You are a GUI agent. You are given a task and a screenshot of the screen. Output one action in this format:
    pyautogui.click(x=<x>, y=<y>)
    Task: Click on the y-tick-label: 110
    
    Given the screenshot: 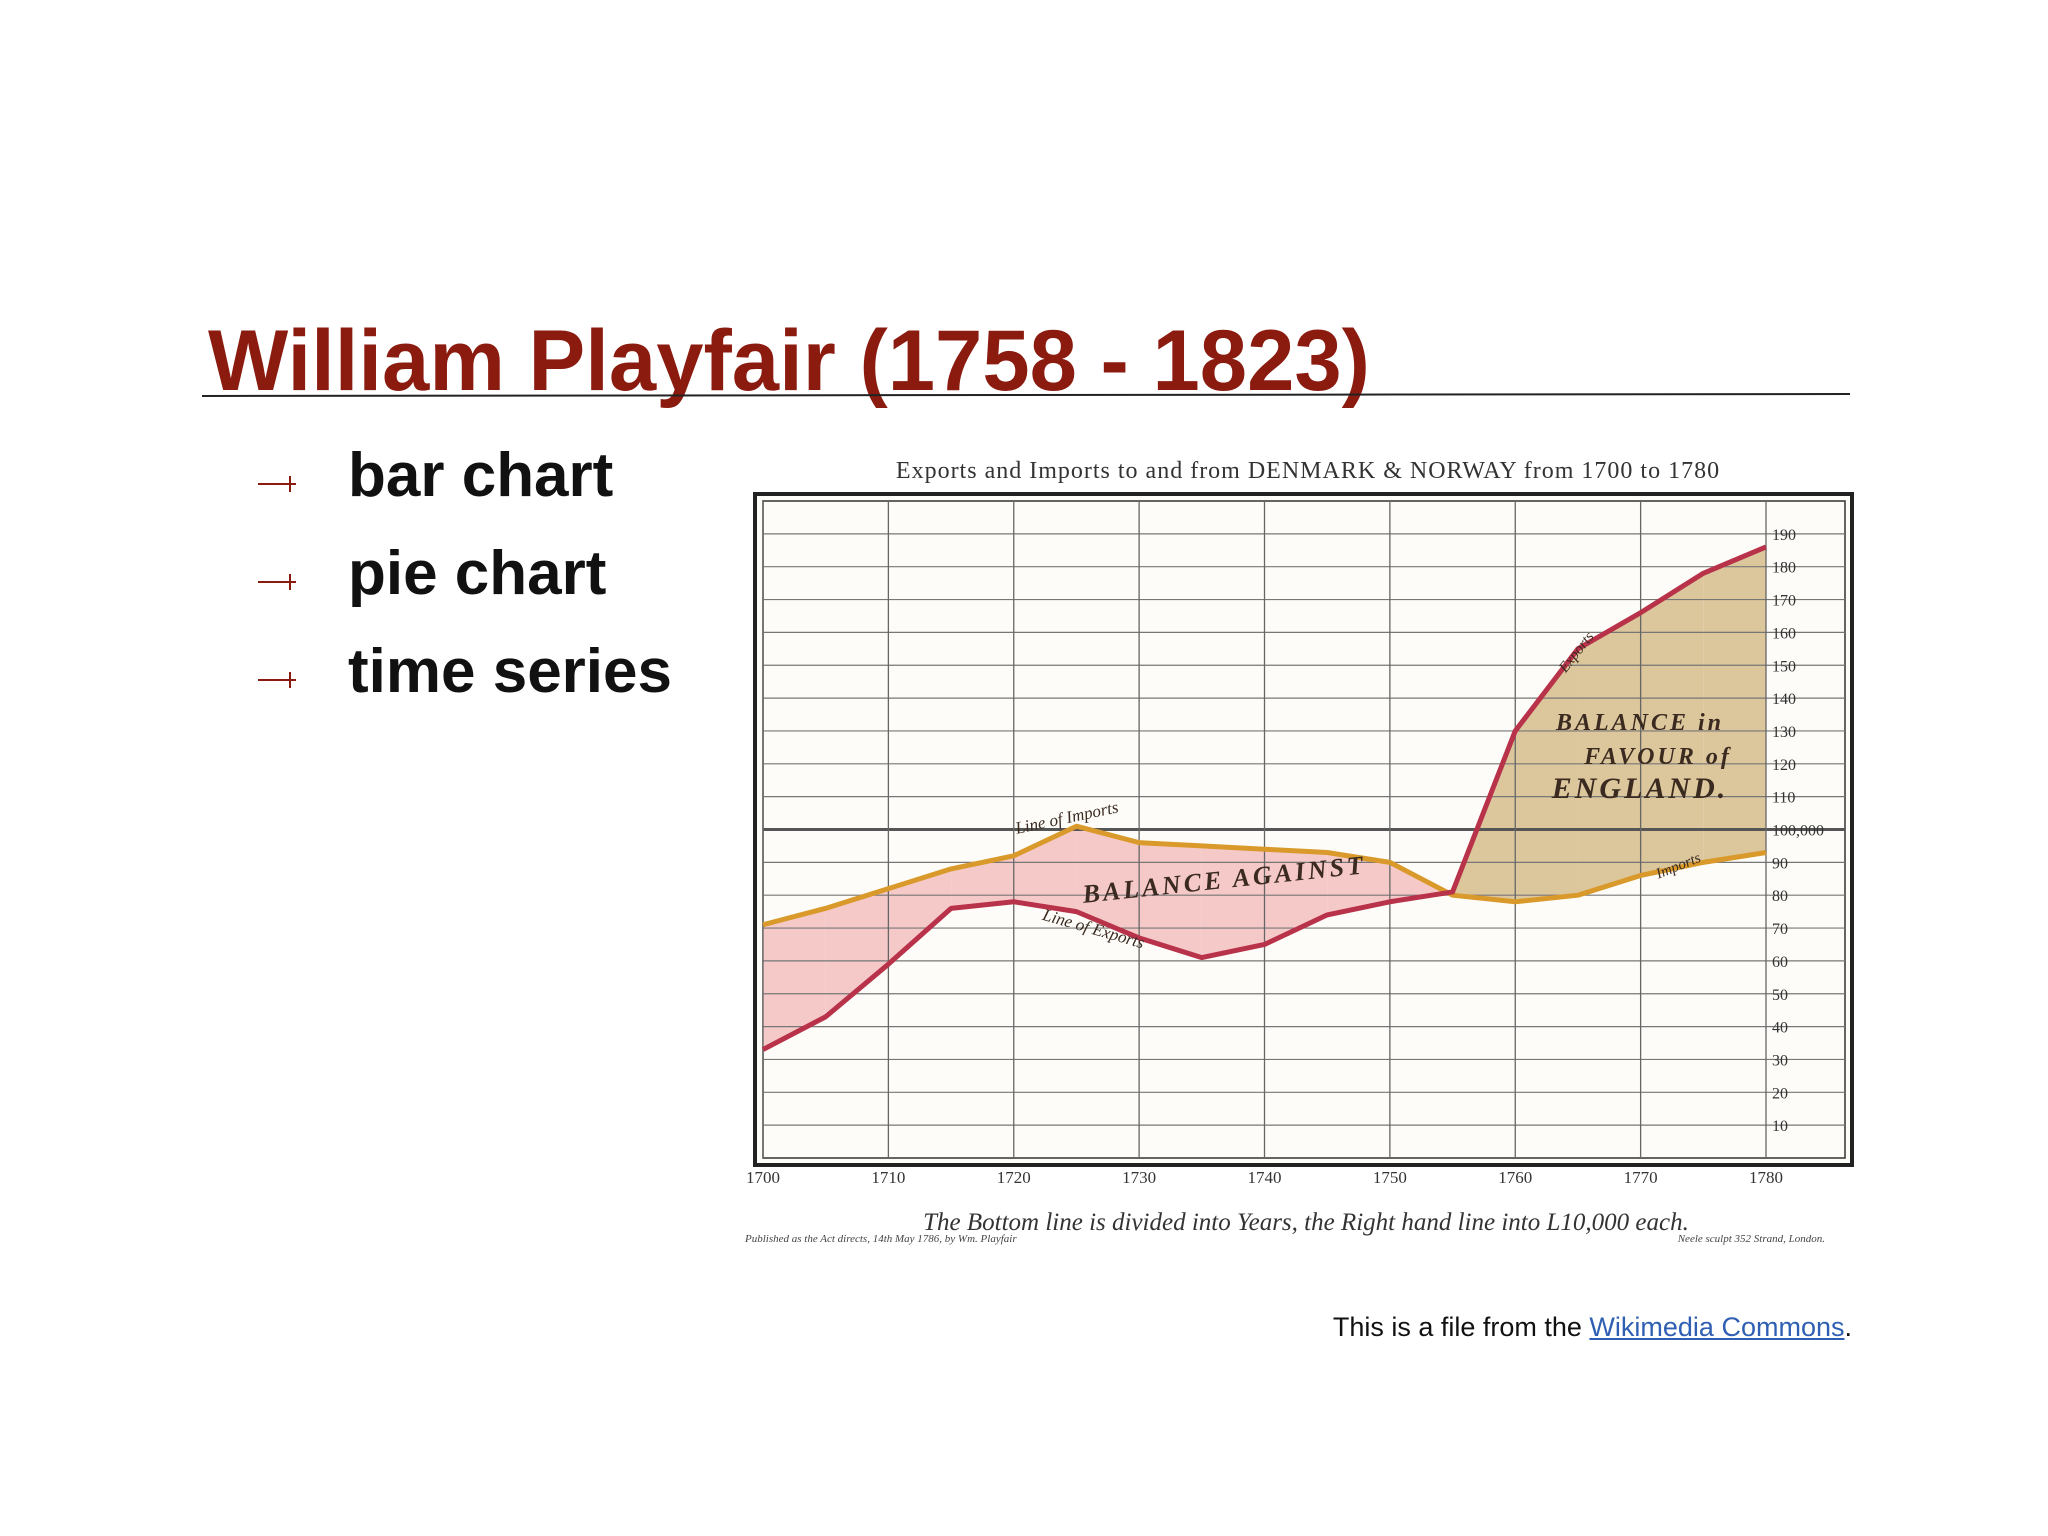 What is the action you would take?
    pyautogui.click(x=1783, y=798)
    